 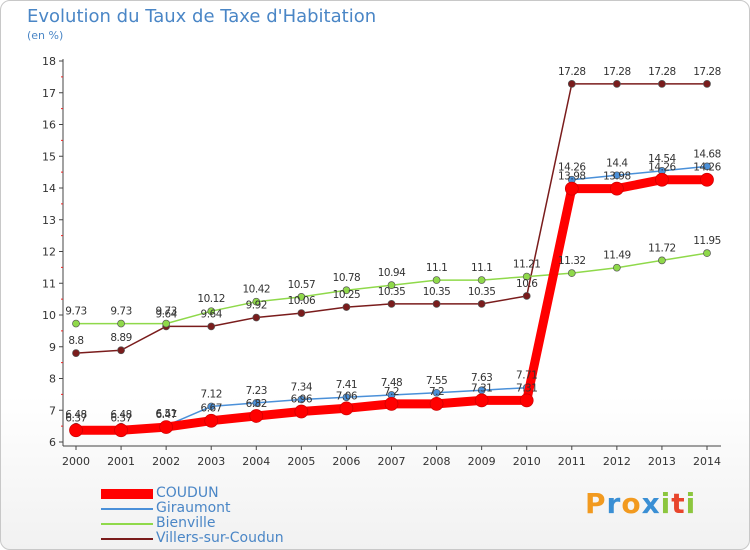 I want to click on y-tick-label: 13, so click(x=49, y=220).